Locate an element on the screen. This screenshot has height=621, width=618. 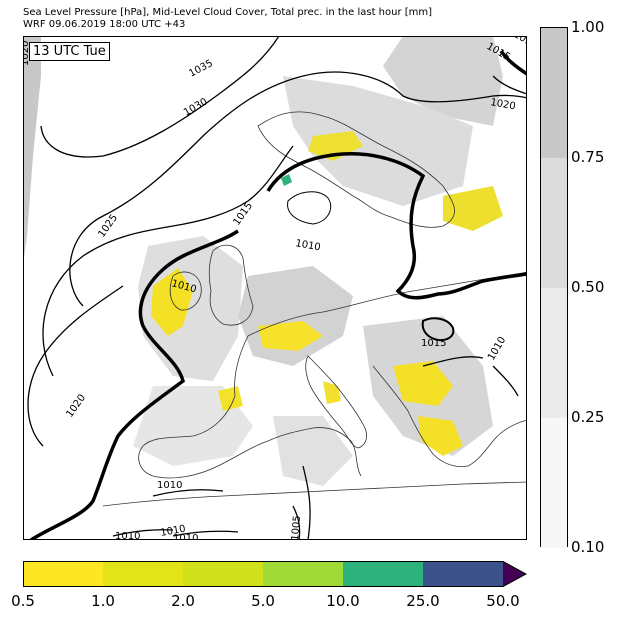
cloud-area-scandinavia is located at coordinates (378, 141).